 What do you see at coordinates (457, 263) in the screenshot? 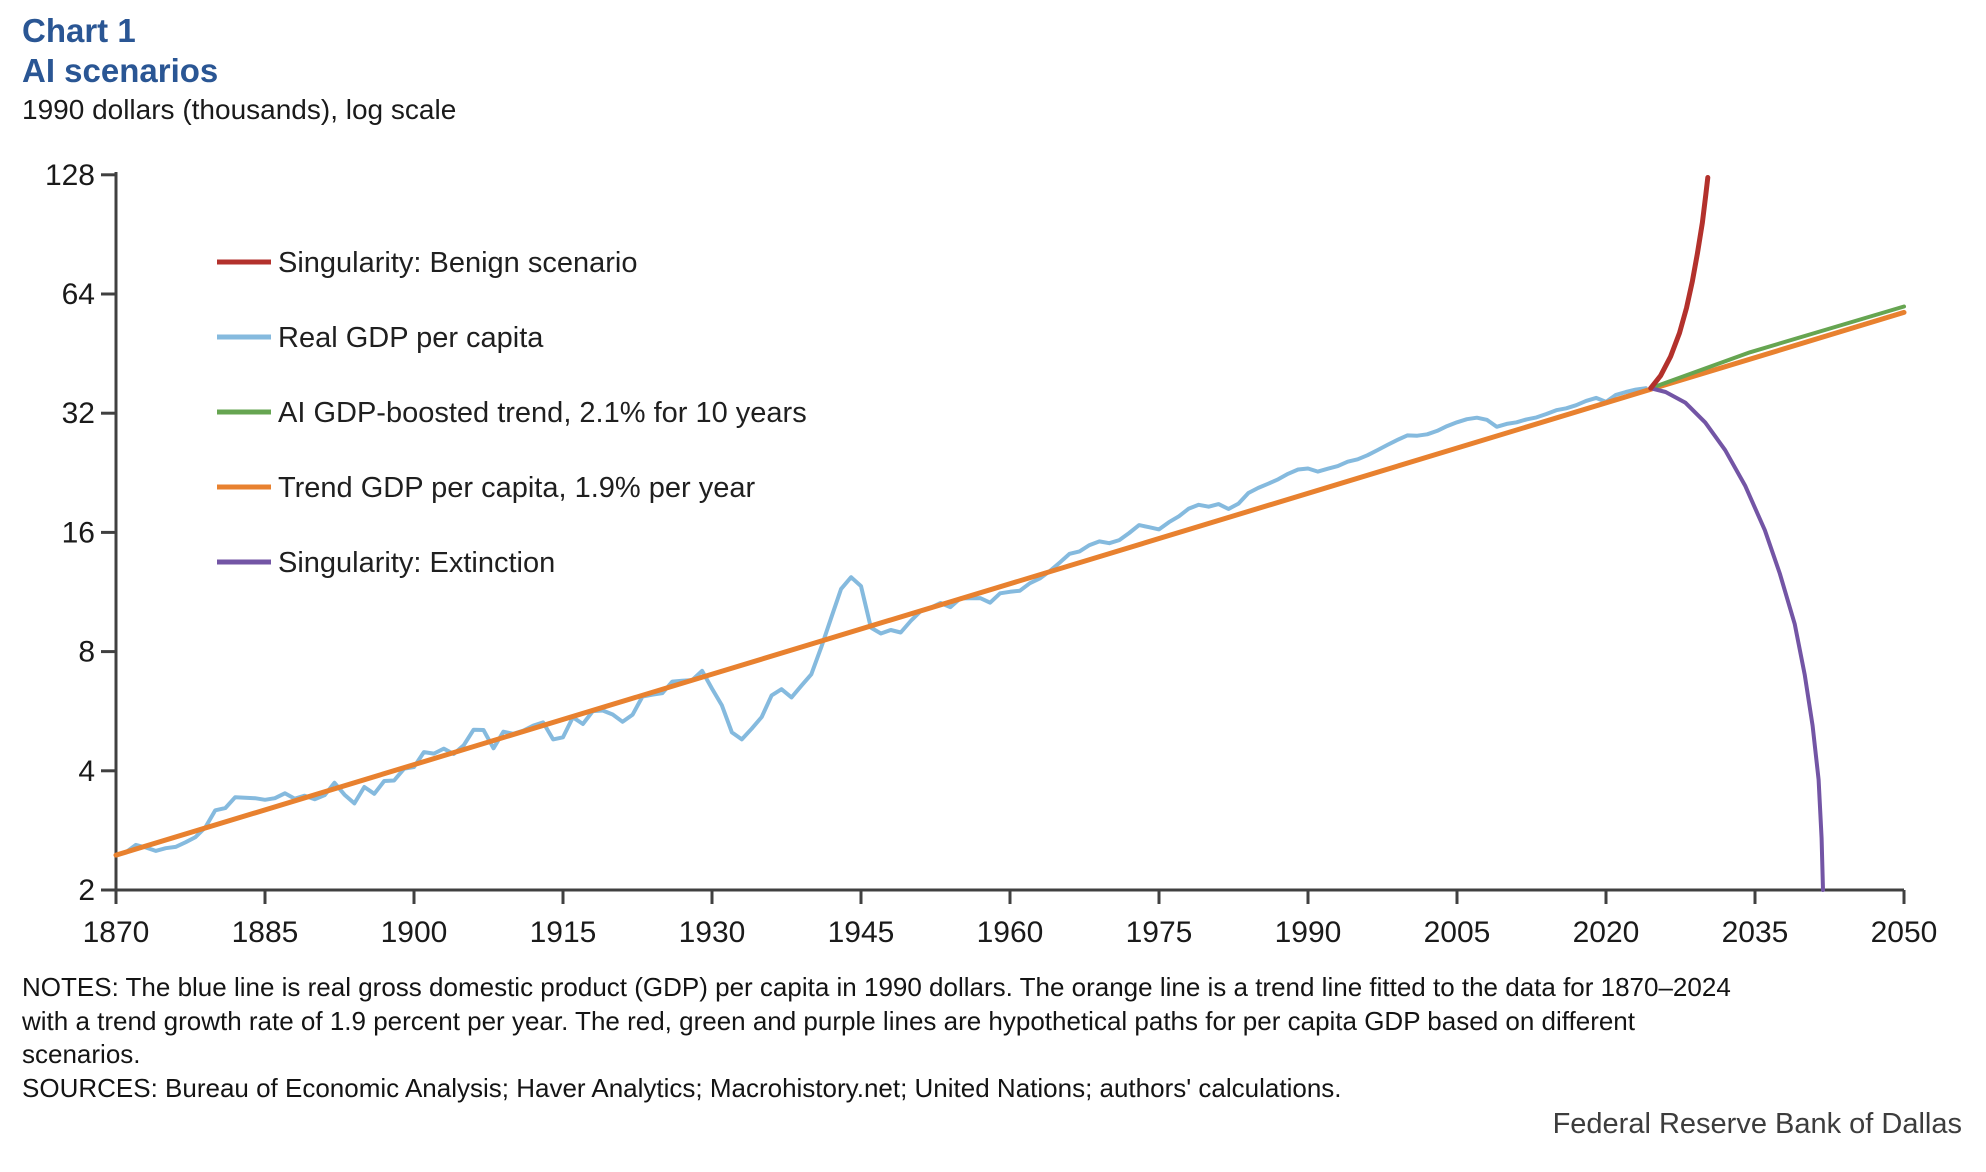
I see `legend-label: Singularity: Benign scenario` at bounding box center [457, 263].